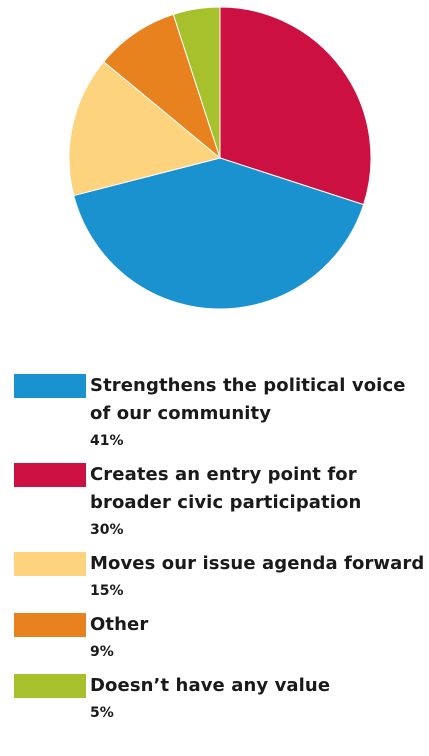 Image resolution: width=429 pixels, height=756 pixels. I want to click on legend-item: Other 9%, so click(220, 636).